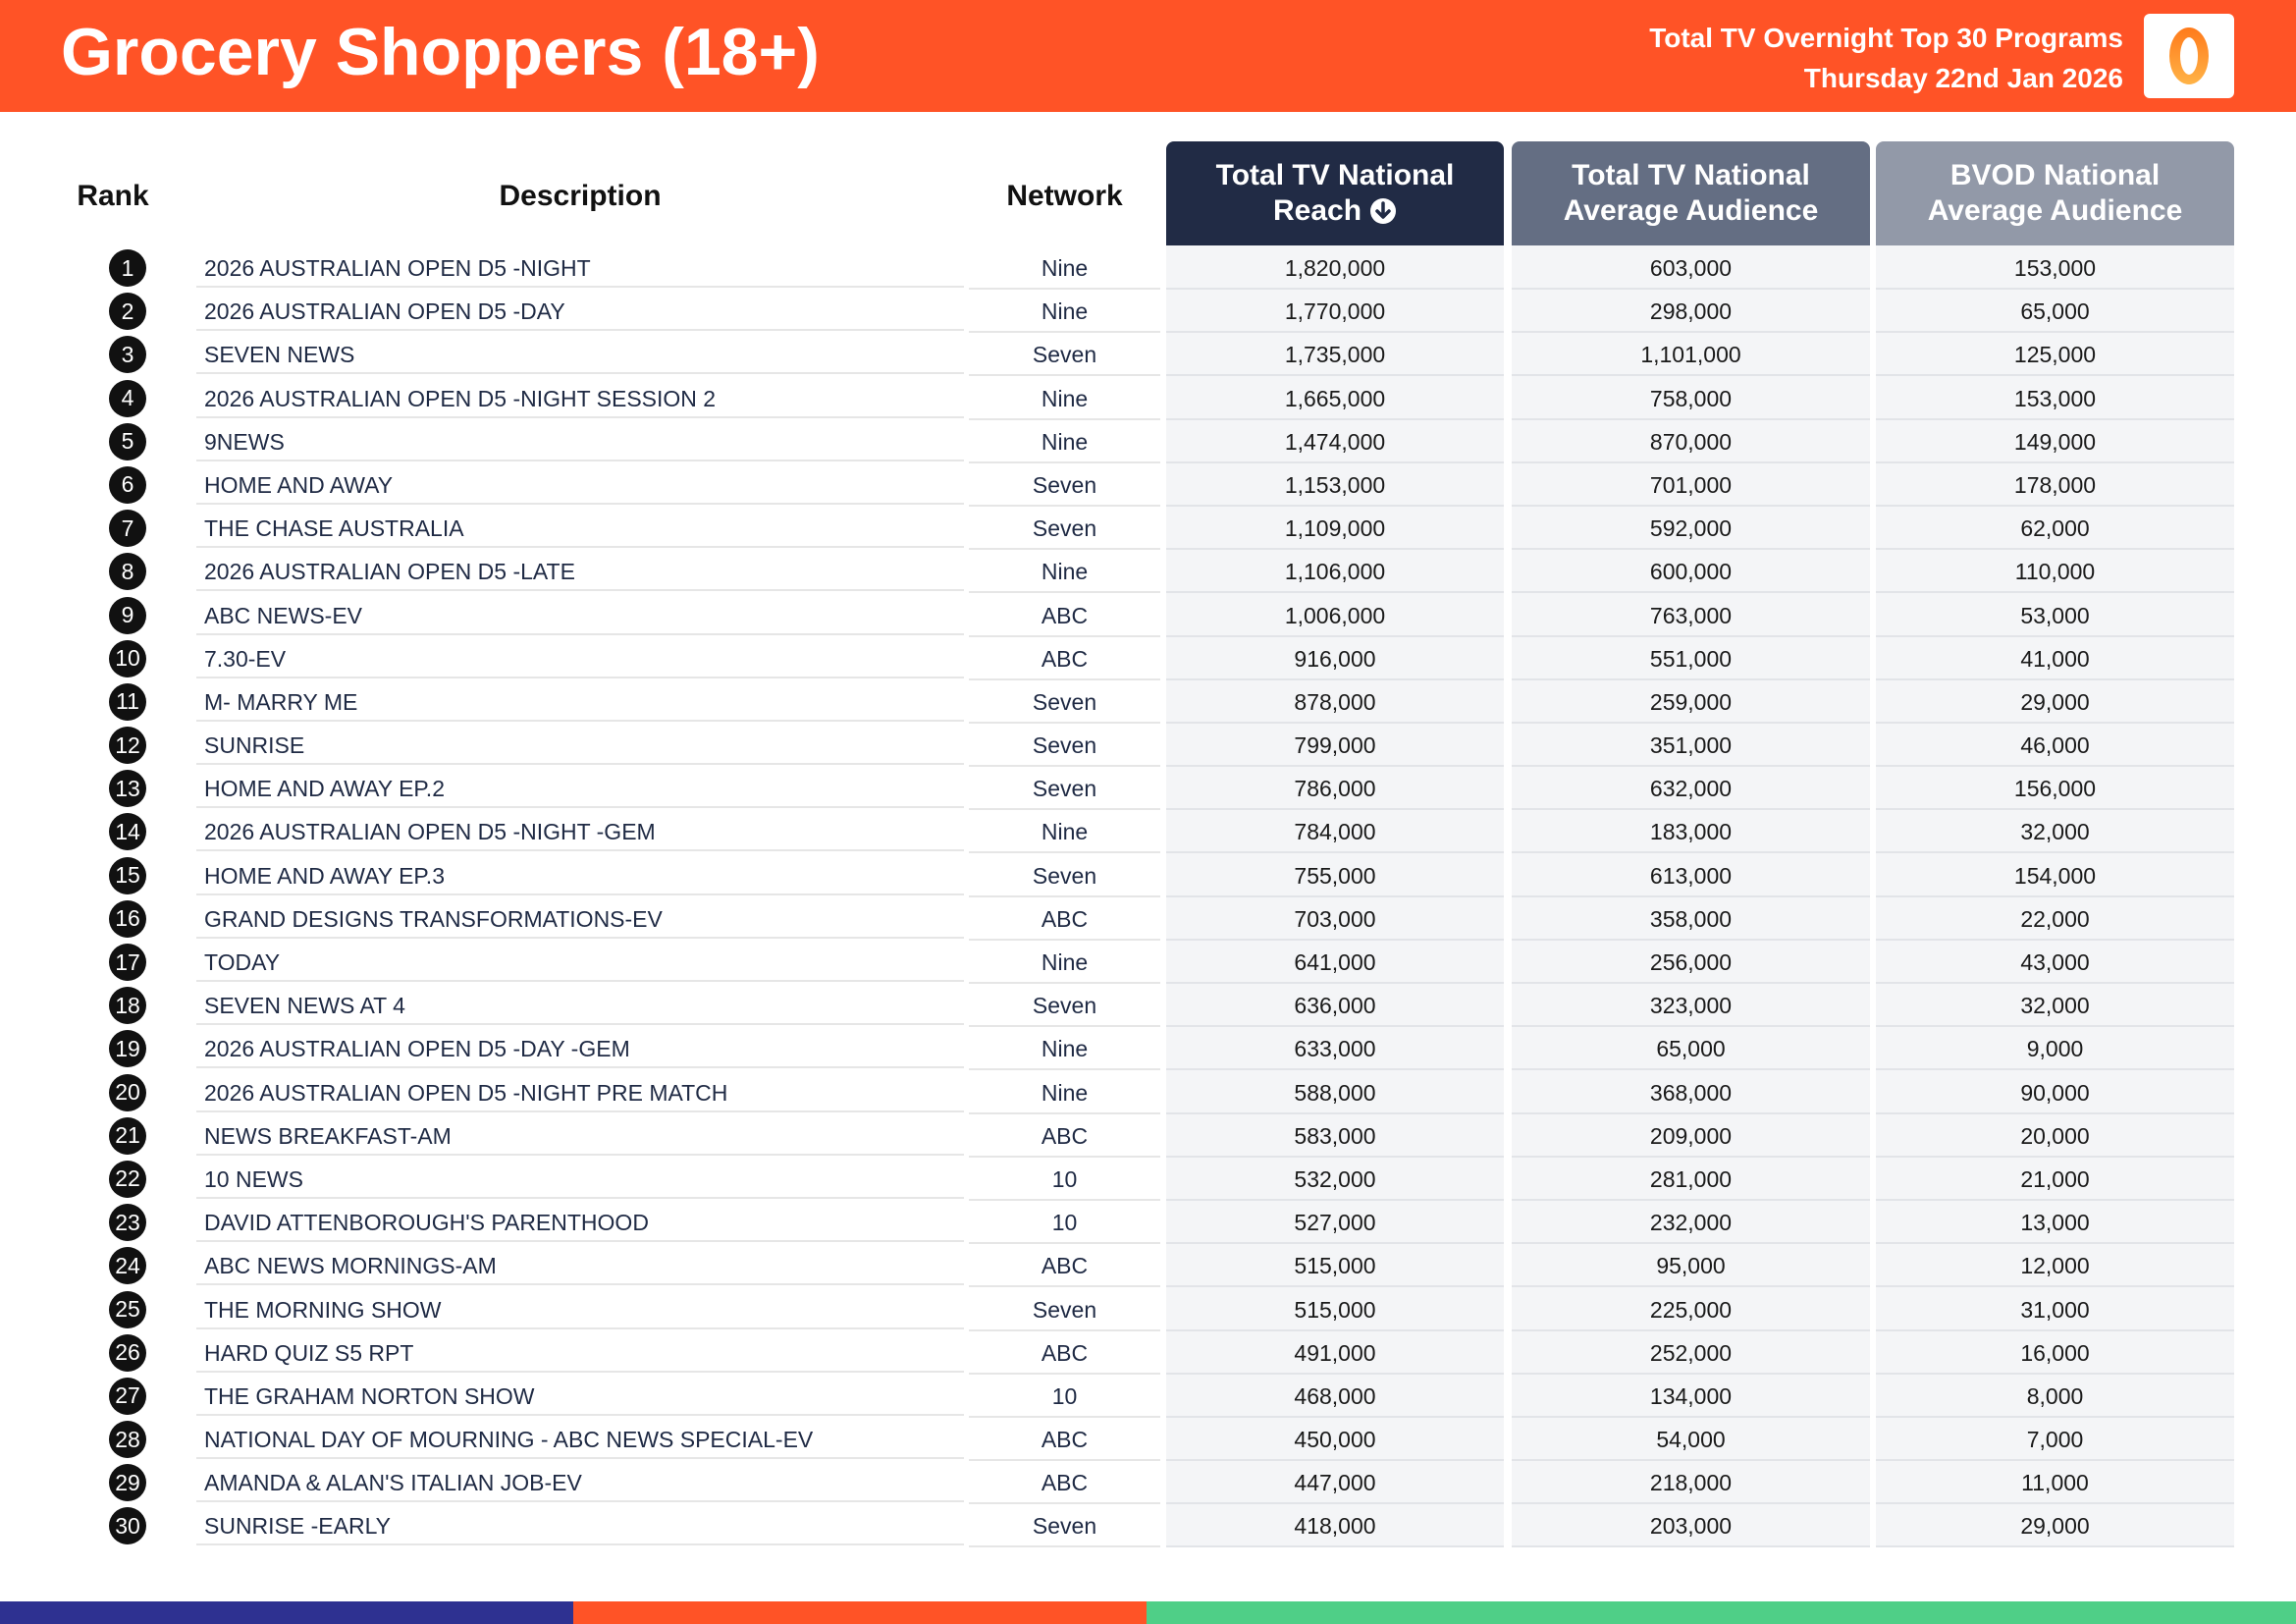  What do you see at coordinates (1335, 1135) in the screenshot?
I see `reach-cell: 583,000` at bounding box center [1335, 1135].